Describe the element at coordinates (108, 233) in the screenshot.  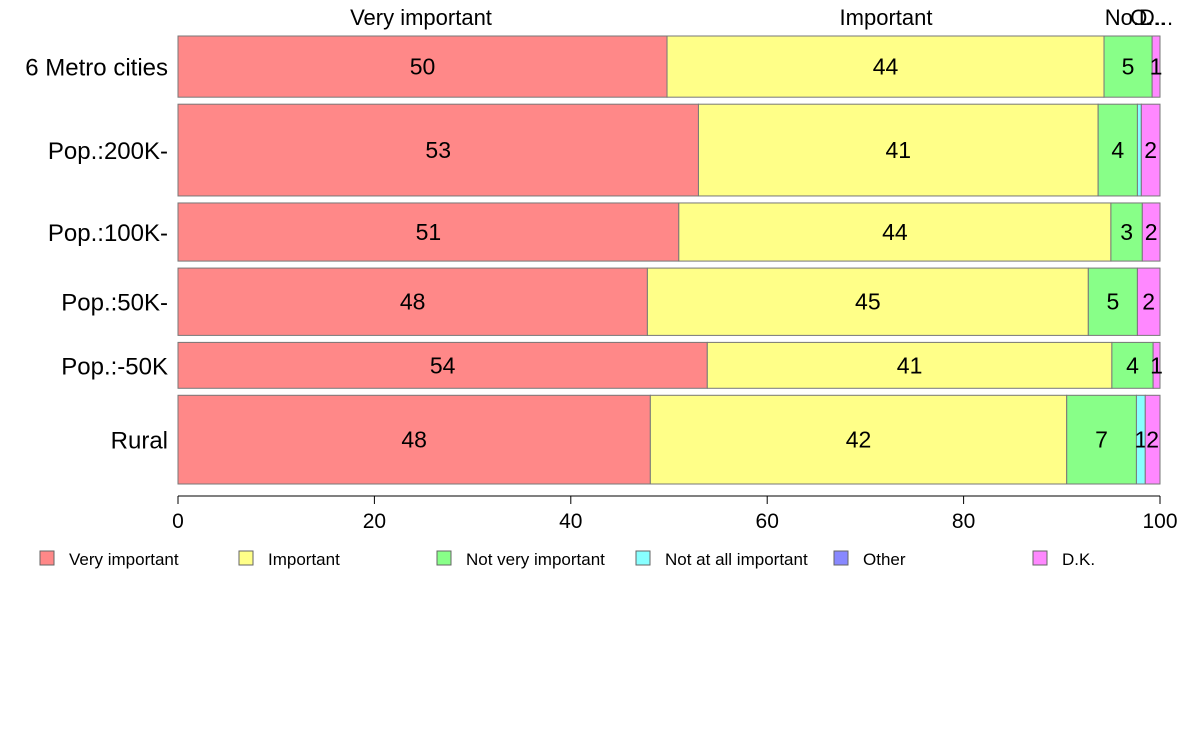
I see `row-label: Pop.:100K-` at that location.